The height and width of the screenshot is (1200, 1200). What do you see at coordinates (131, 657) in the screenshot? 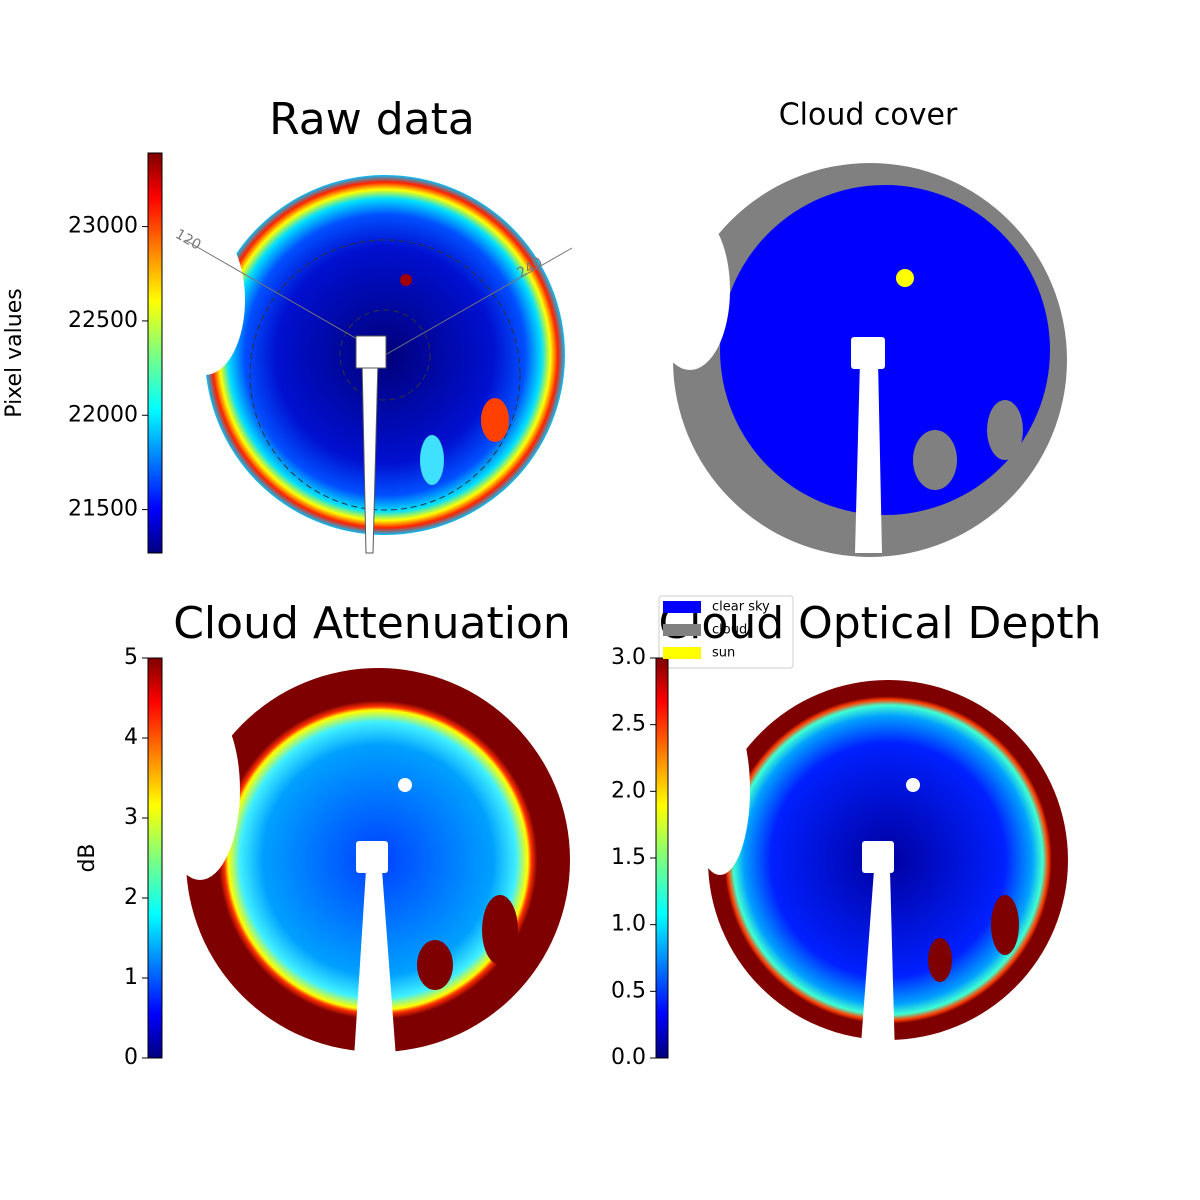
I see `tick-label: 5` at bounding box center [131, 657].